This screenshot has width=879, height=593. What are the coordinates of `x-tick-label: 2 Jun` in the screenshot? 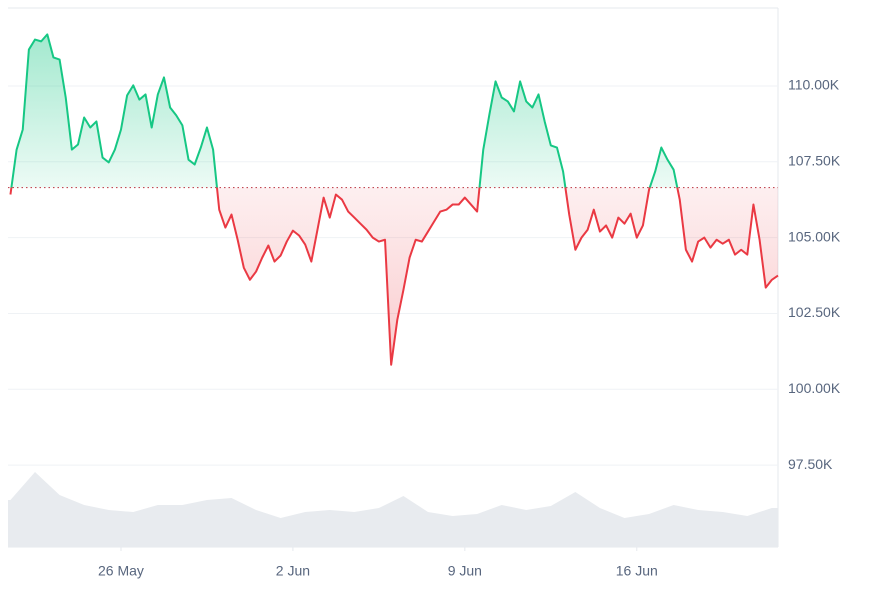 It's located at (293, 571).